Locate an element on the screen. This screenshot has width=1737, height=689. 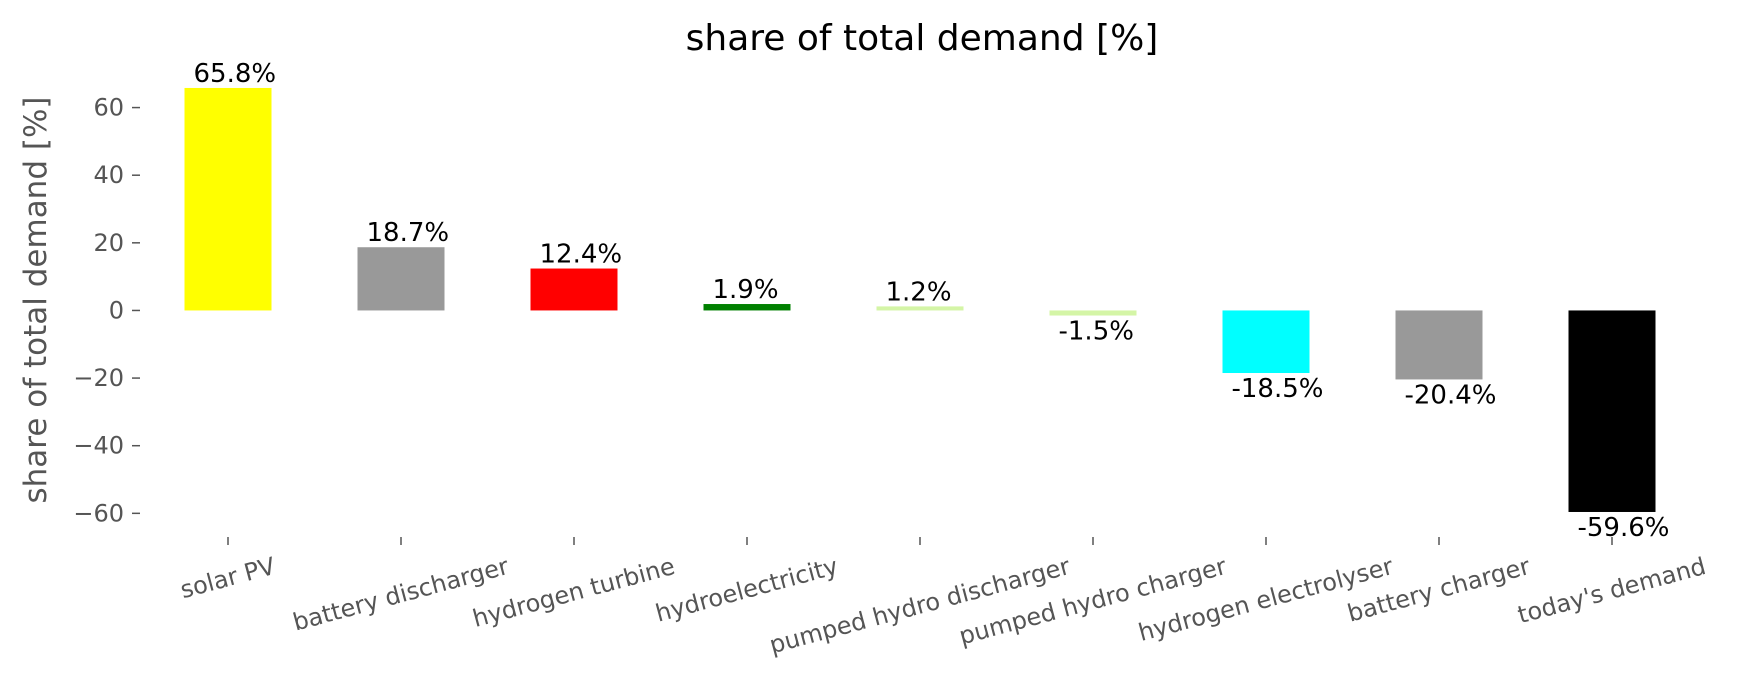
y-tick-label: −40 is located at coordinates (98, 446).